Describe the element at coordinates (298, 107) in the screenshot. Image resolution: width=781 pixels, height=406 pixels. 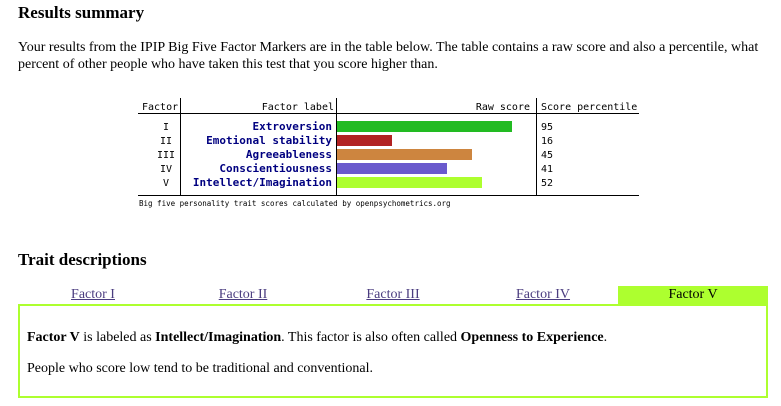
I see `header-factor-label: Factor label` at that location.